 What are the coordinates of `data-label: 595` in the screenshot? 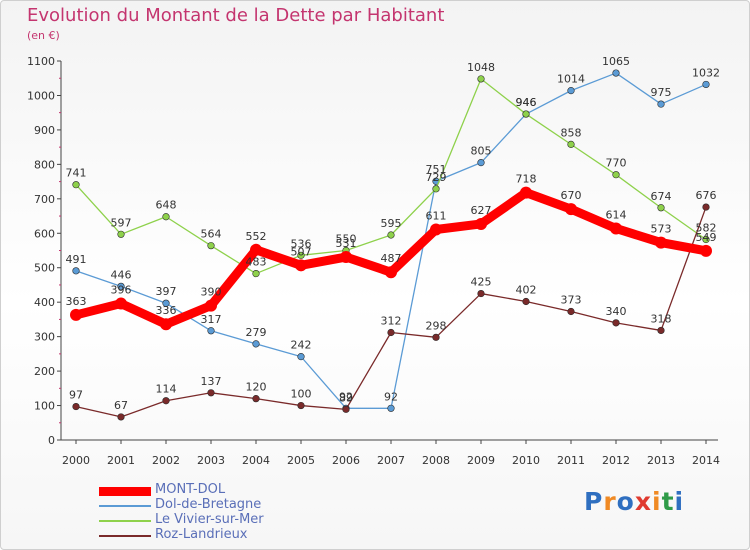 It's located at (391, 223).